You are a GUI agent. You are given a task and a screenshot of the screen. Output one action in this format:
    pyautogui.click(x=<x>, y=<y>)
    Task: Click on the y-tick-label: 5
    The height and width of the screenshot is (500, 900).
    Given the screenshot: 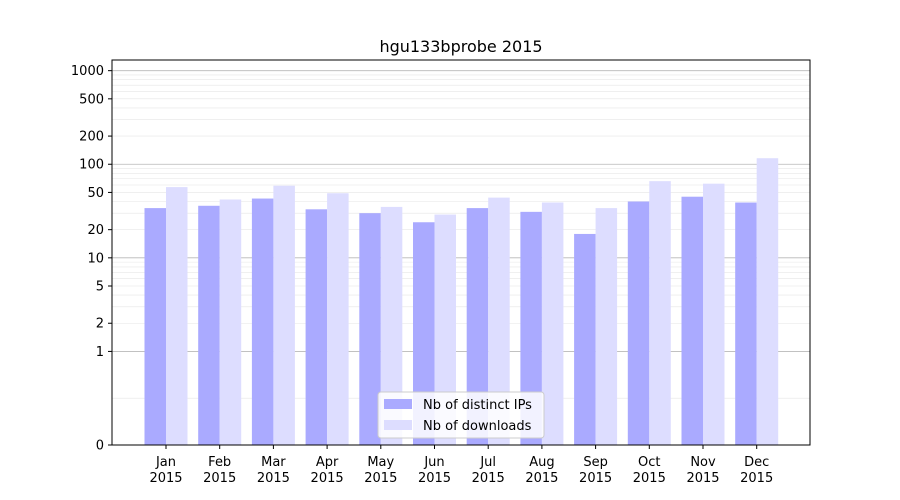 What is the action you would take?
    pyautogui.click(x=100, y=287)
    